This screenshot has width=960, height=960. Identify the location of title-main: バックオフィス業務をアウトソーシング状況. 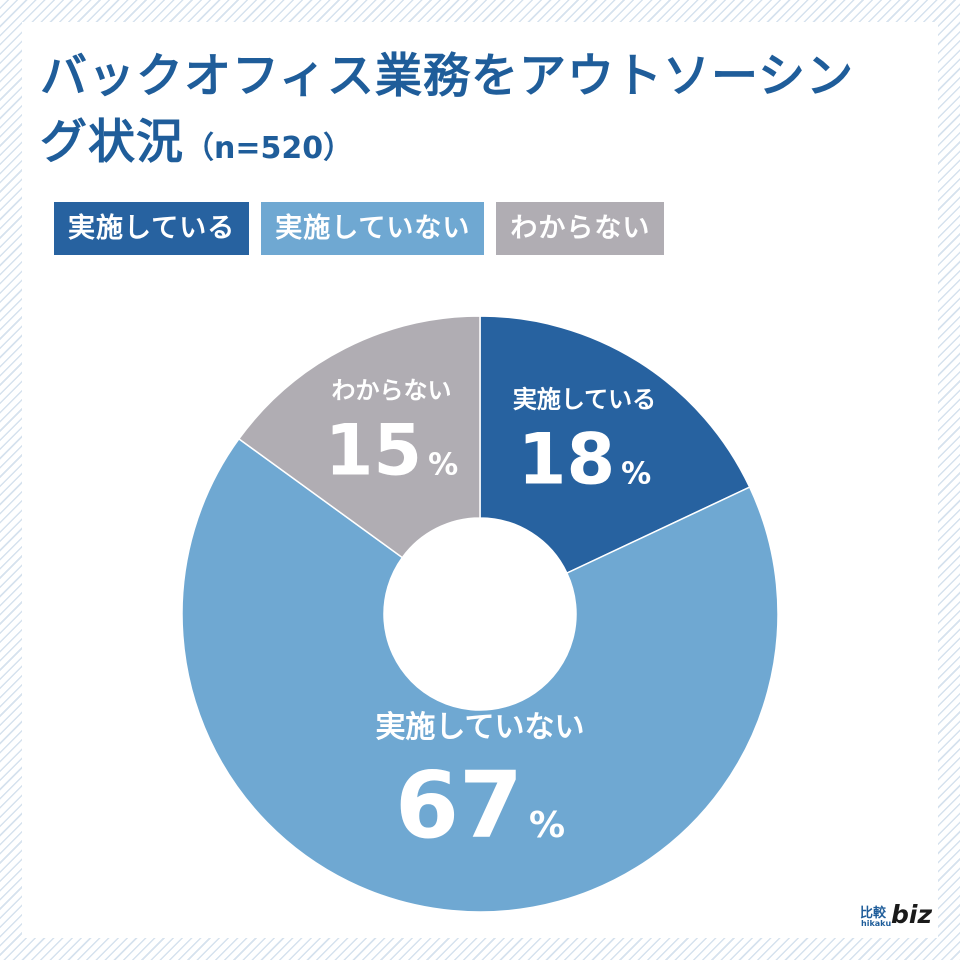
(447, 109).